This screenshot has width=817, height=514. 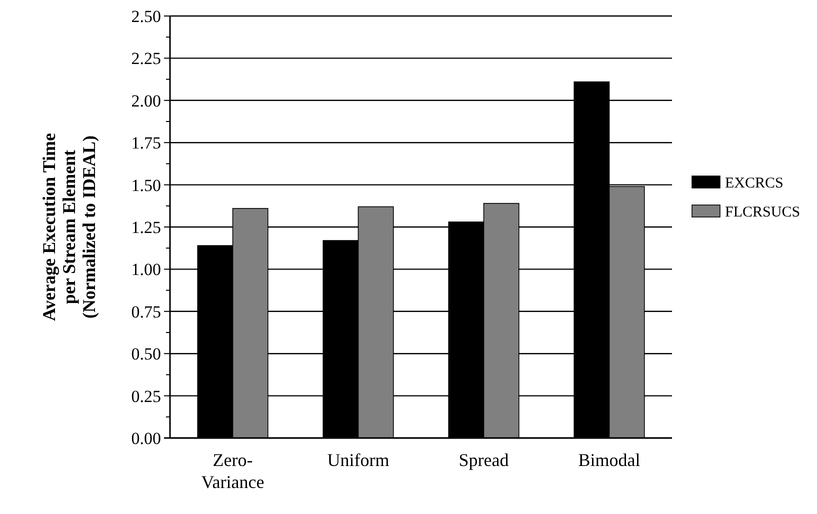 I want to click on y-tick-label: 0.75, so click(x=146, y=312).